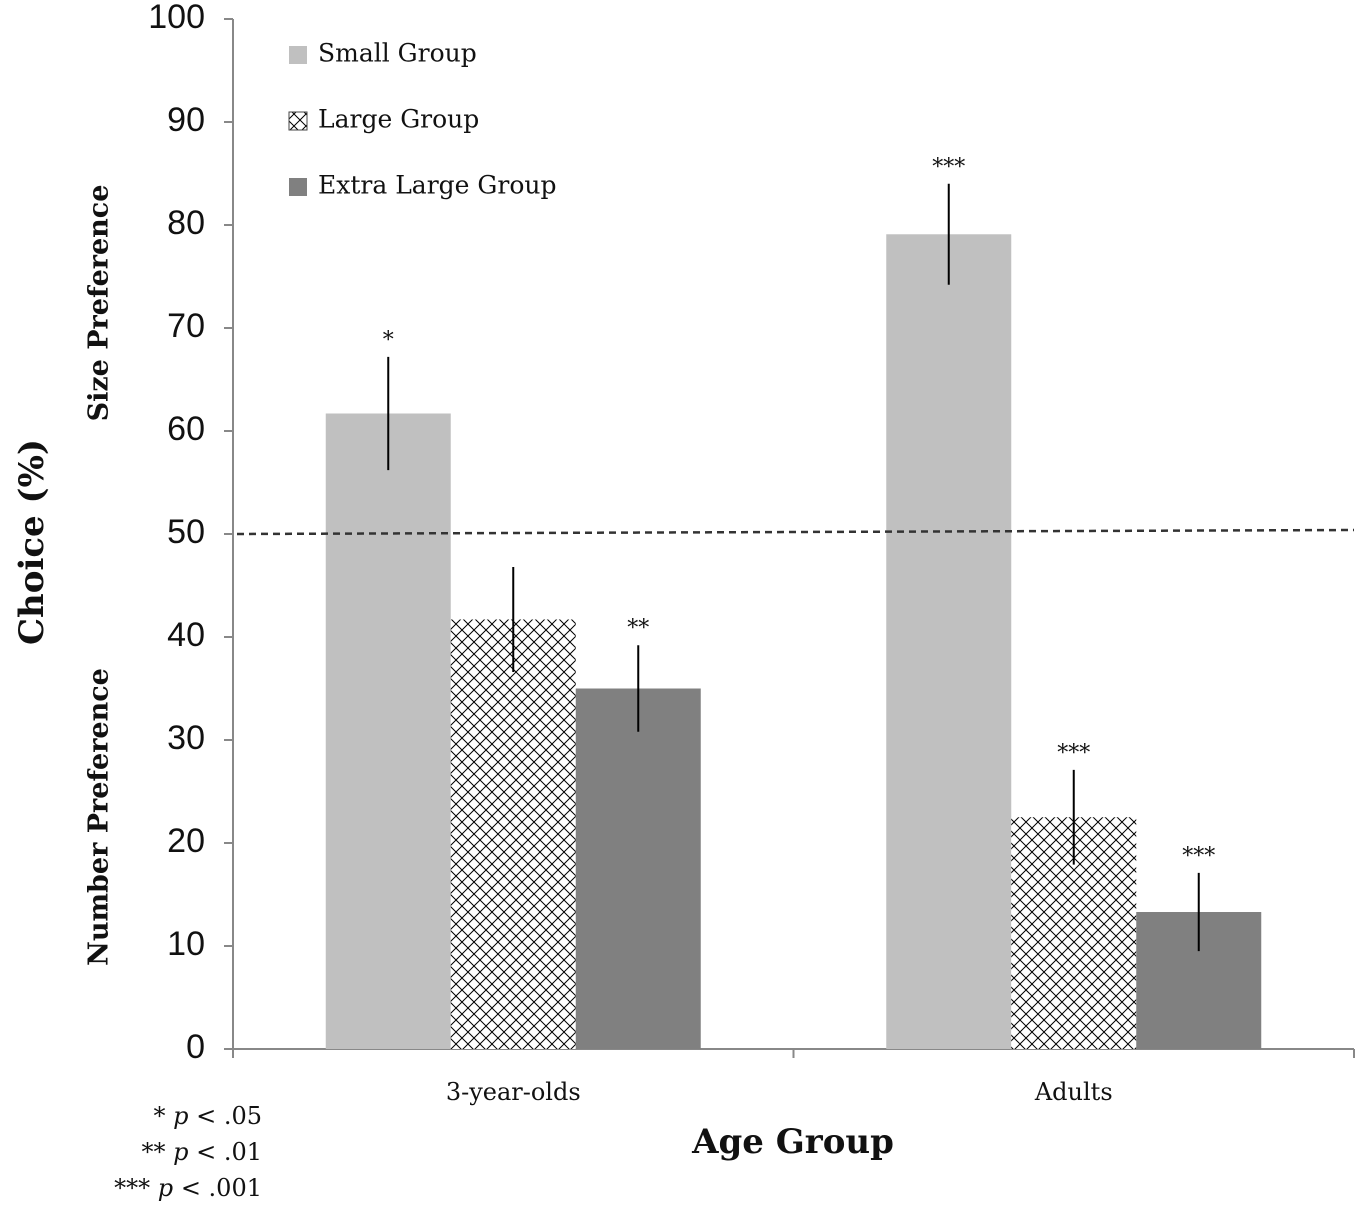  What do you see at coordinates (195, 1047) in the screenshot?
I see `y-tick-label: 0` at bounding box center [195, 1047].